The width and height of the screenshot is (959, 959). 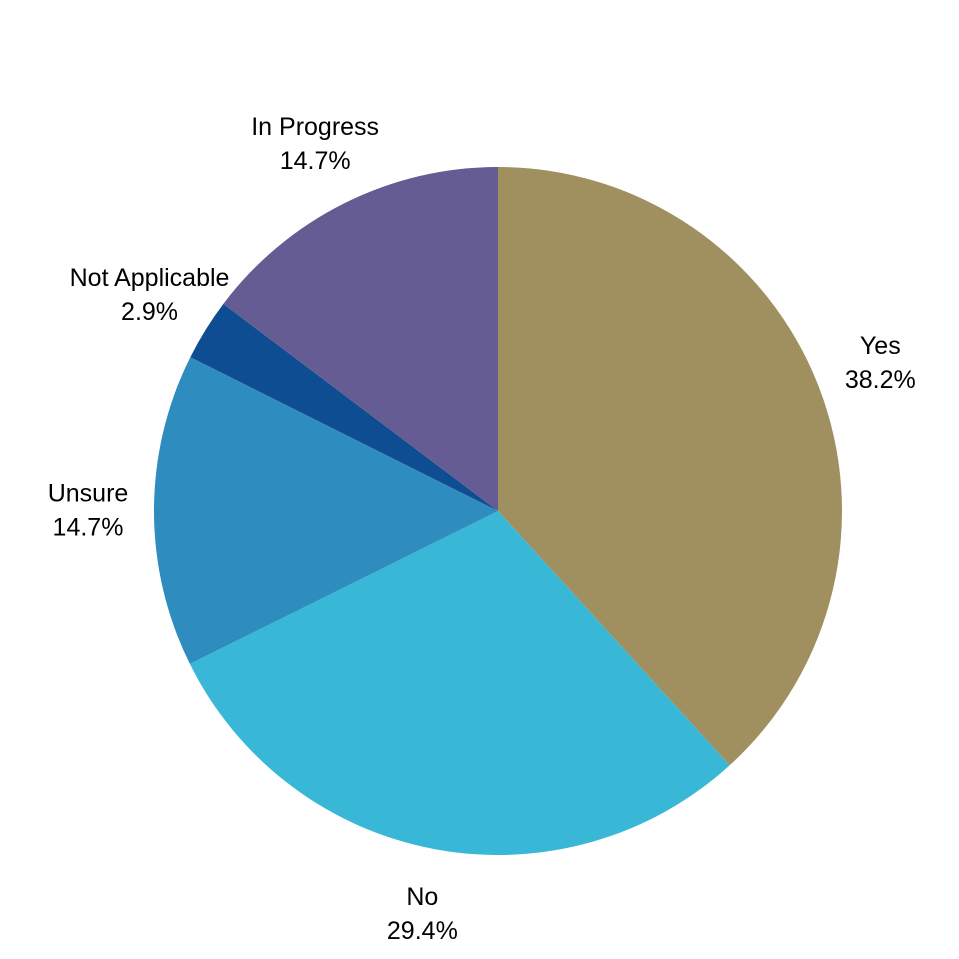 What do you see at coordinates (880, 346) in the screenshot?
I see `pie-label-category: Yes` at bounding box center [880, 346].